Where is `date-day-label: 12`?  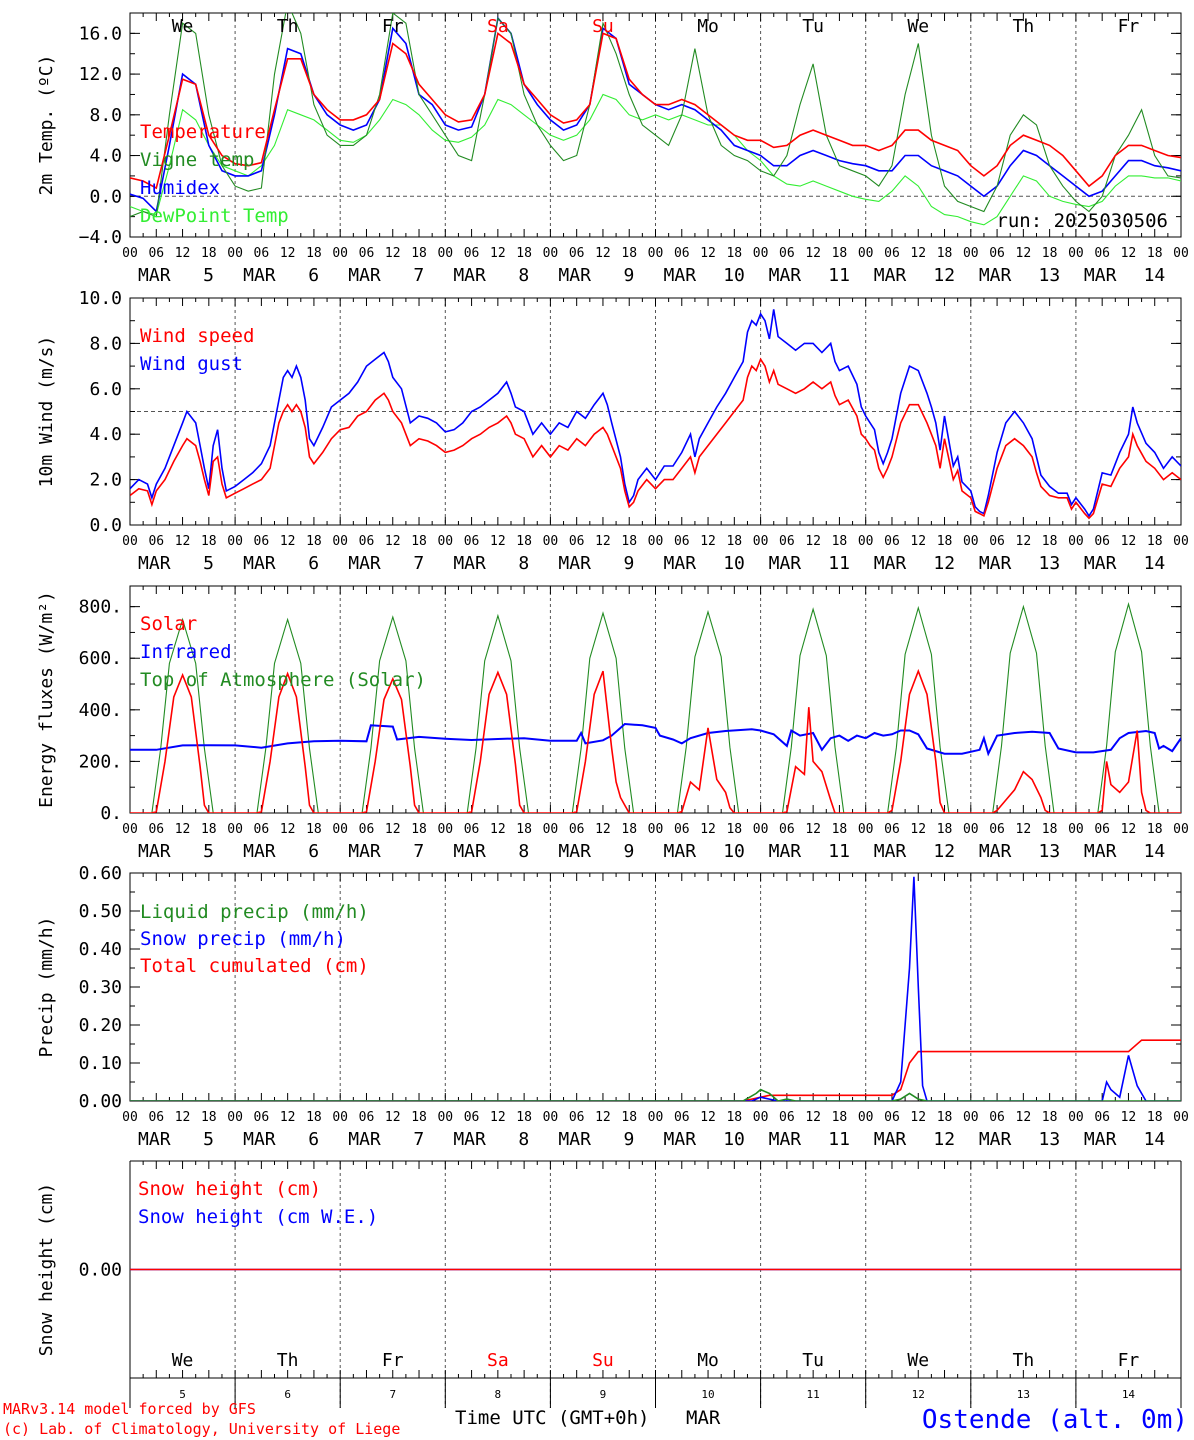
date-day-label: 12 is located at coordinates (944, 851).